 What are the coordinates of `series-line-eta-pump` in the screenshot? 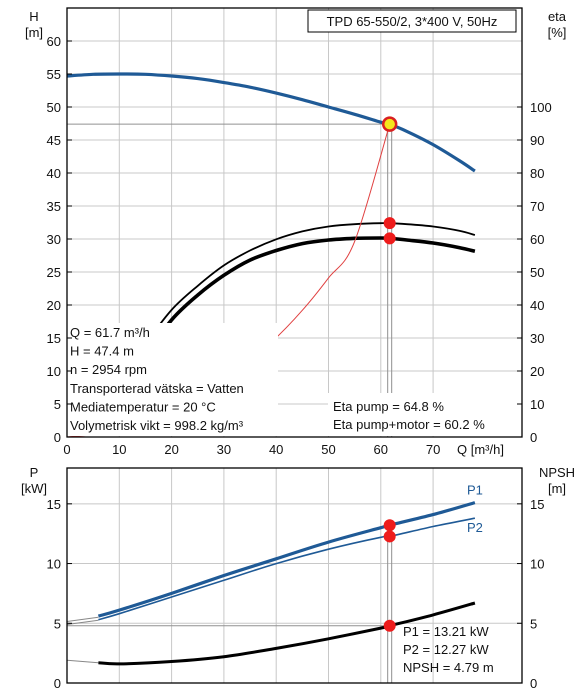 It's located at (302, 297).